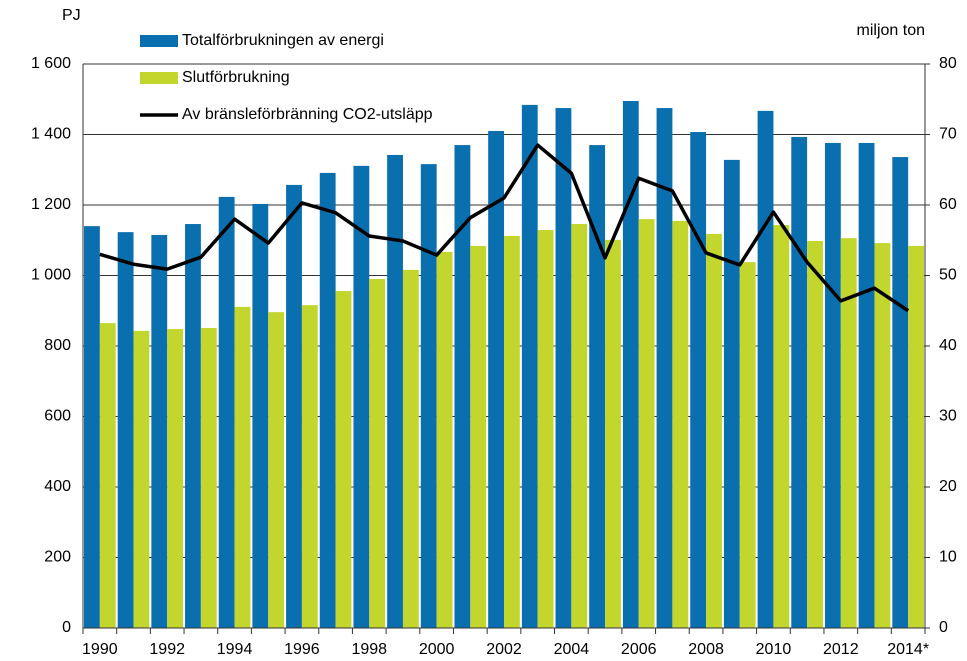  What do you see at coordinates (51, 63) in the screenshot?
I see `y-tick-label: 1 600` at bounding box center [51, 63].